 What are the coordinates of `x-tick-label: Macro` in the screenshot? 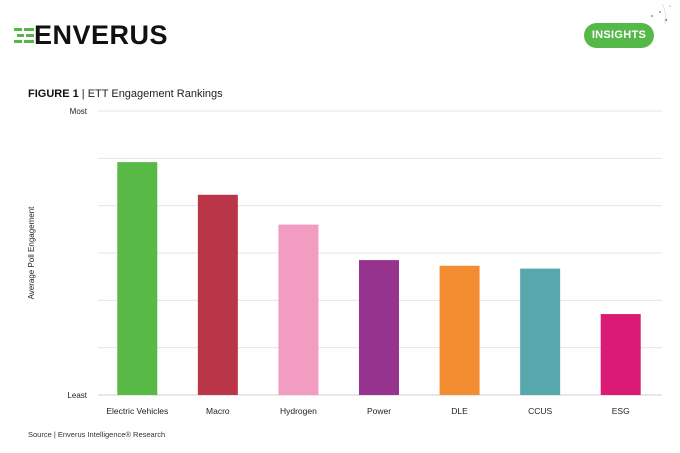 It's located at (218, 411).